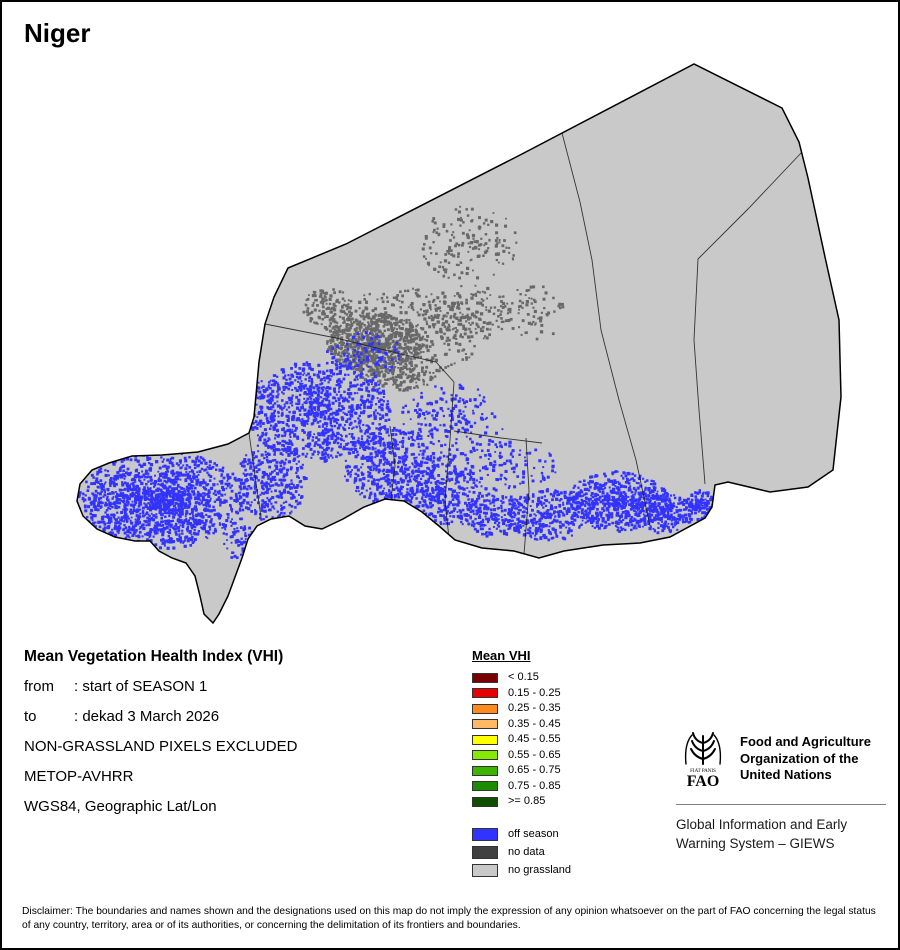 The width and height of the screenshot is (900, 950). Describe the element at coordinates (534, 692) in the screenshot. I see `legend-label: 0.15 - 0.25` at that location.